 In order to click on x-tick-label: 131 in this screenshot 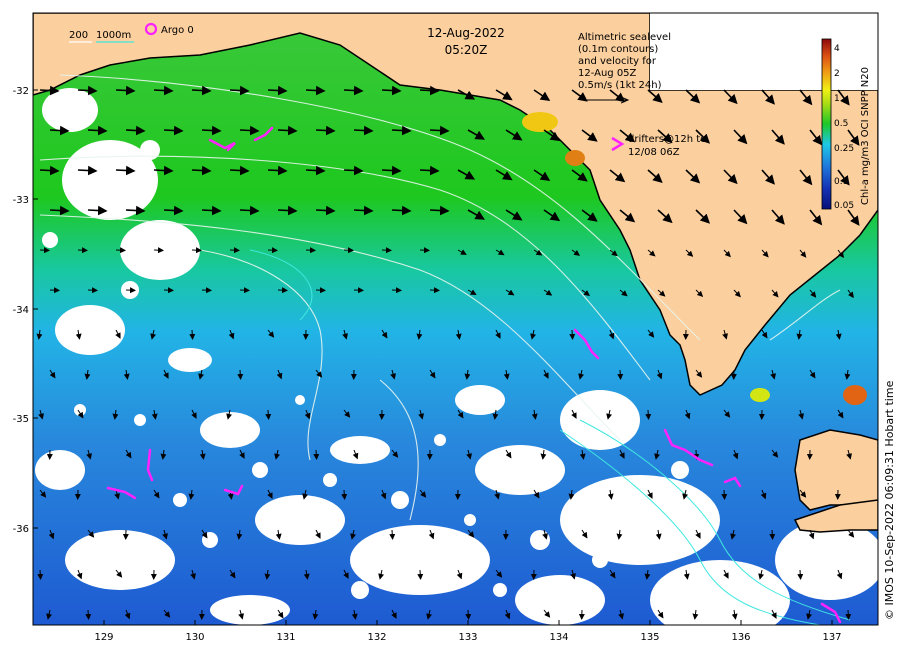, I will do `click(285, 637)`.